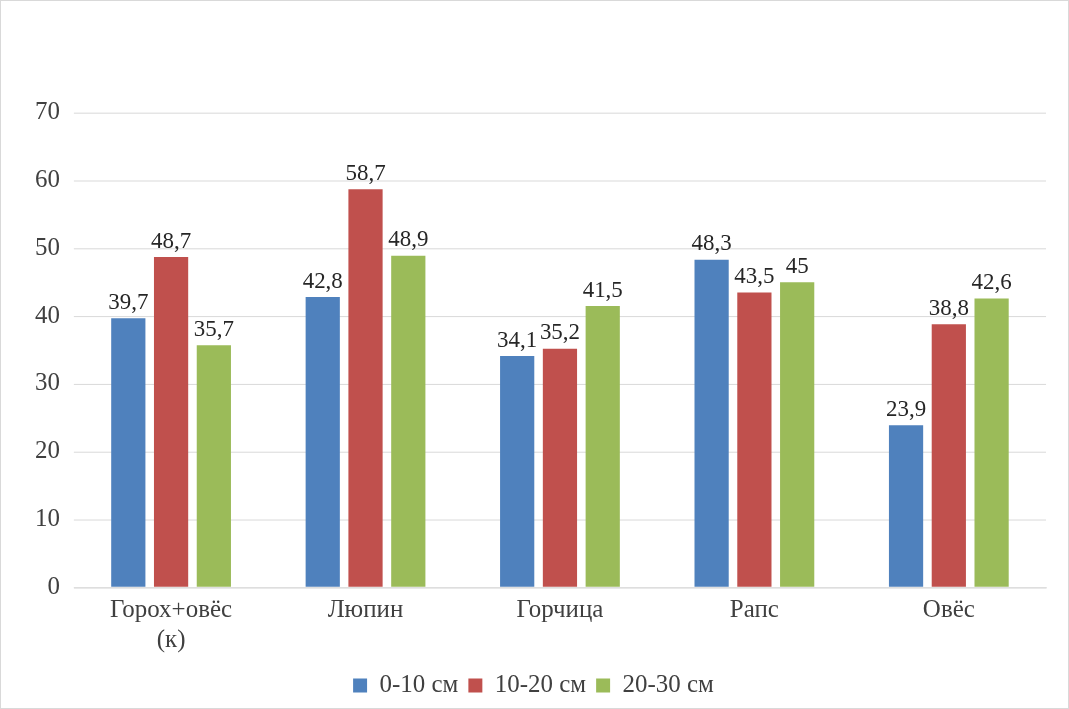 This screenshot has width=1069, height=709. I want to click on y-tick-label: 20, so click(47, 450).